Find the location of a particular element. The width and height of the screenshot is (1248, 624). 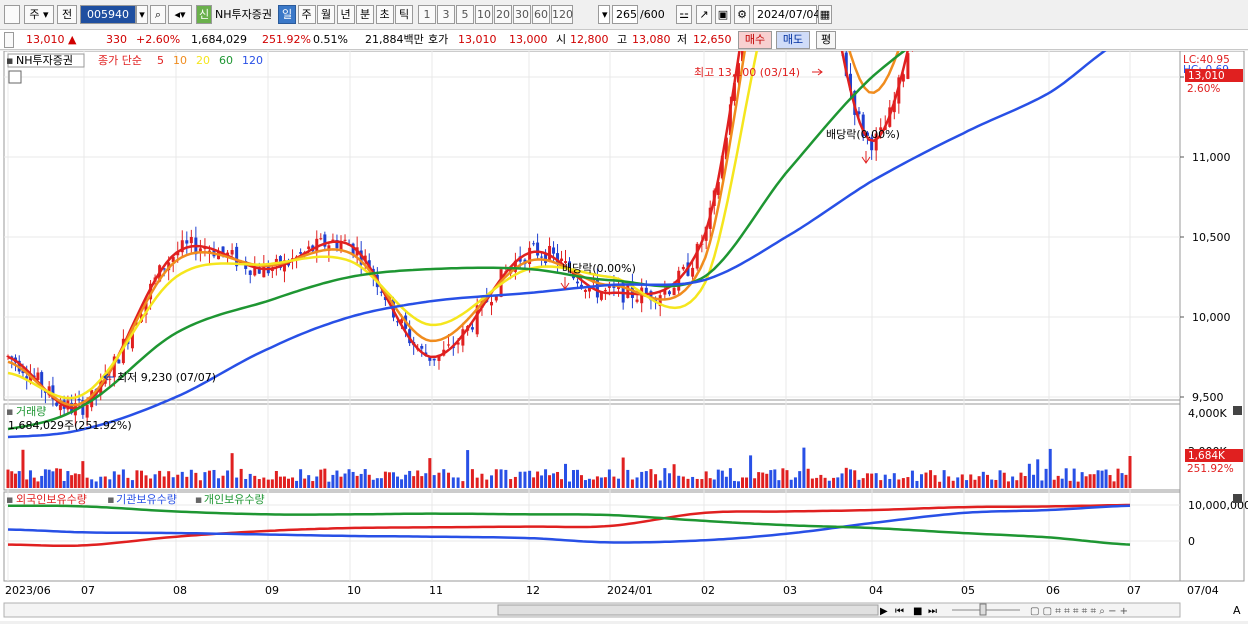

interval-button-120: 120 is located at coordinates (562, 14).